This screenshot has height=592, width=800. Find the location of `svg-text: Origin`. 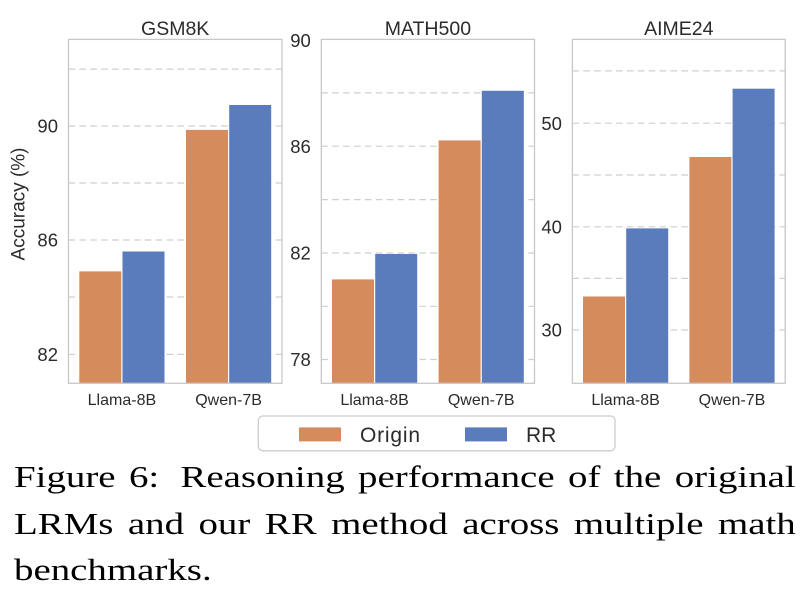

svg-text: Origin is located at coordinates (390, 435).